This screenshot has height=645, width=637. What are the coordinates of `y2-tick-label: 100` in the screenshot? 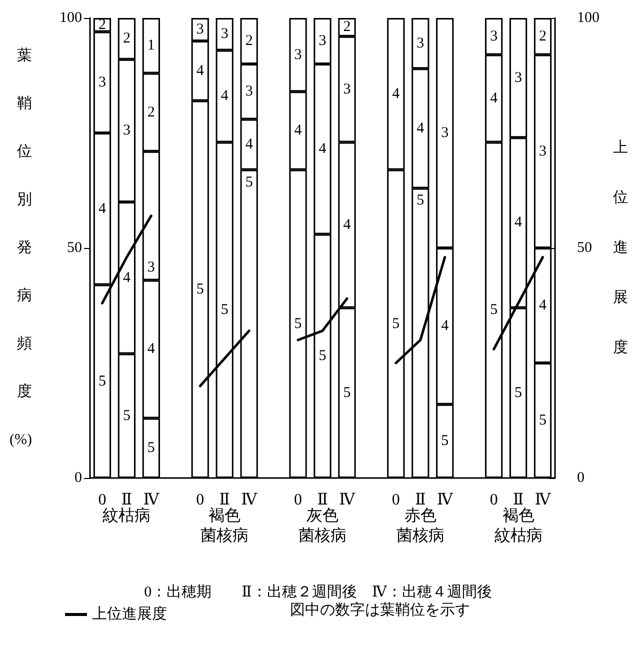 It's located at (588, 18).